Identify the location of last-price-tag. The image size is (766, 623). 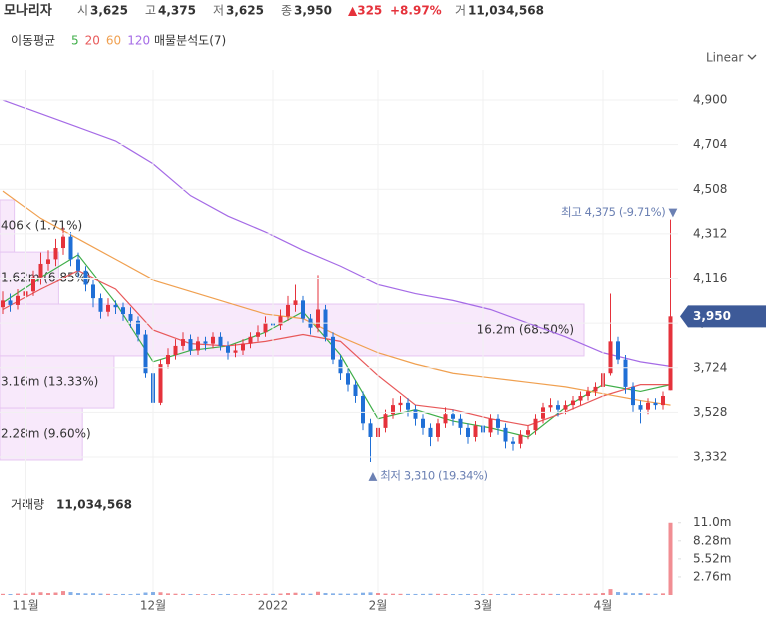
(723, 316).